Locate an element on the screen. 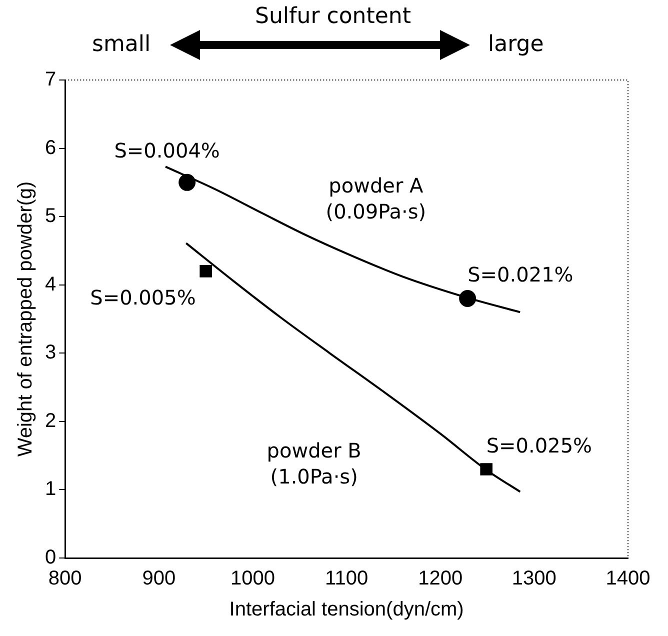 The height and width of the screenshot is (636, 668). y-tick-label: 6 is located at coordinates (50, 147).